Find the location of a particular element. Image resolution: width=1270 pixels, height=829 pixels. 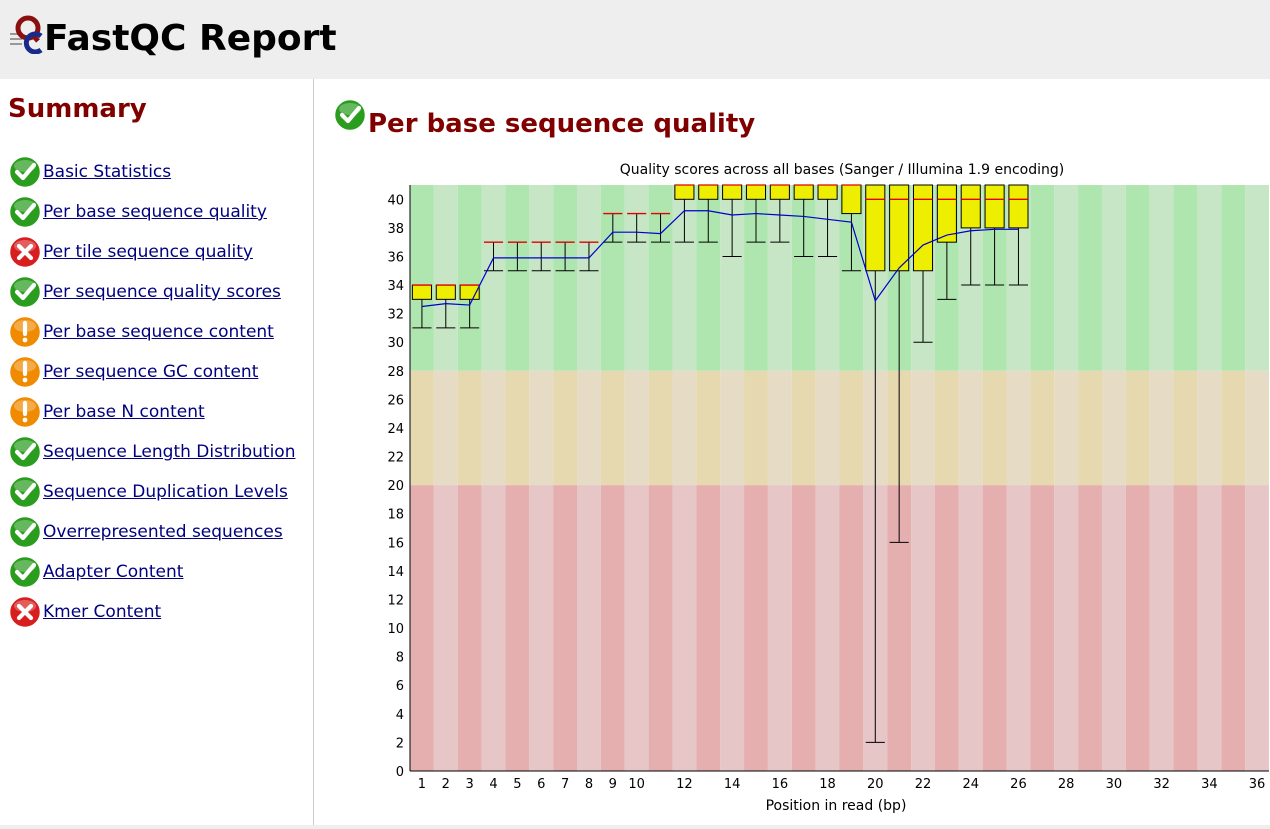

sidebar-item: Per tile sequence quality is located at coordinates (151, 252).